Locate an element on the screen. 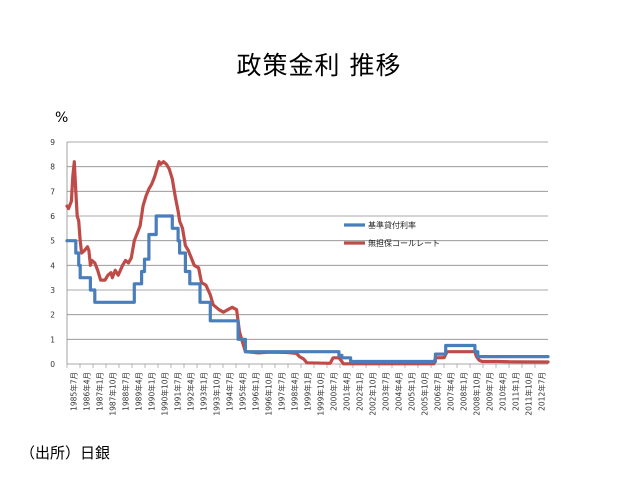  x-tick-label: 1985年7月 is located at coordinates (74, 391).